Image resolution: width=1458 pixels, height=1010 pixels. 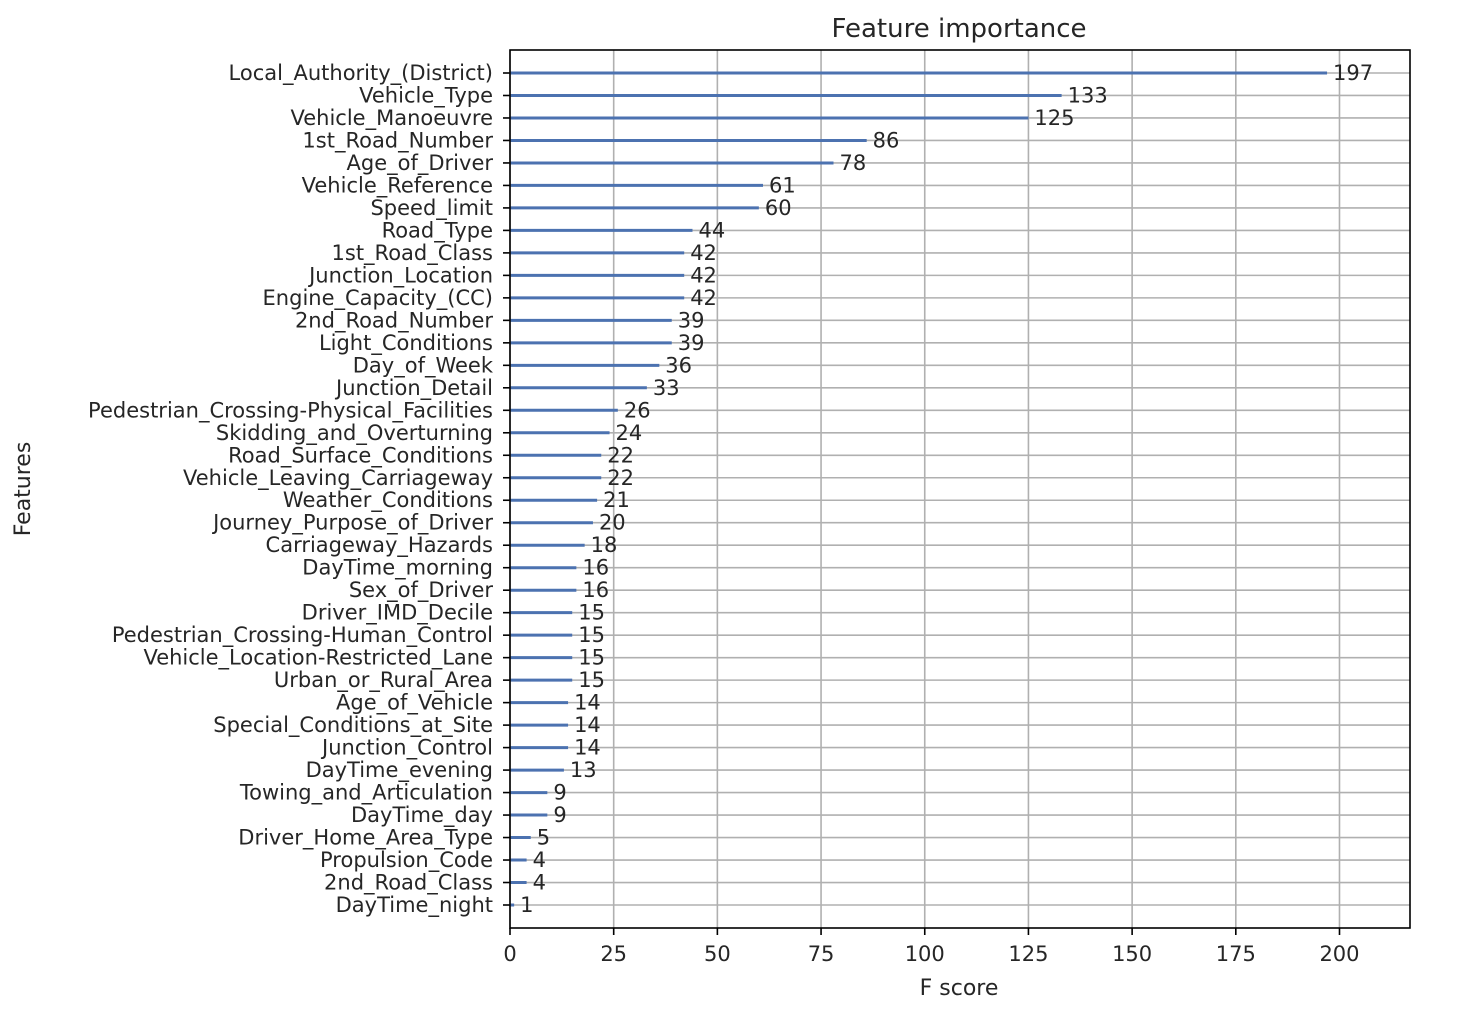 What do you see at coordinates (414, 905) in the screenshot?
I see `y-tick-label: DayTime_night` at bounding box center [414, 905].